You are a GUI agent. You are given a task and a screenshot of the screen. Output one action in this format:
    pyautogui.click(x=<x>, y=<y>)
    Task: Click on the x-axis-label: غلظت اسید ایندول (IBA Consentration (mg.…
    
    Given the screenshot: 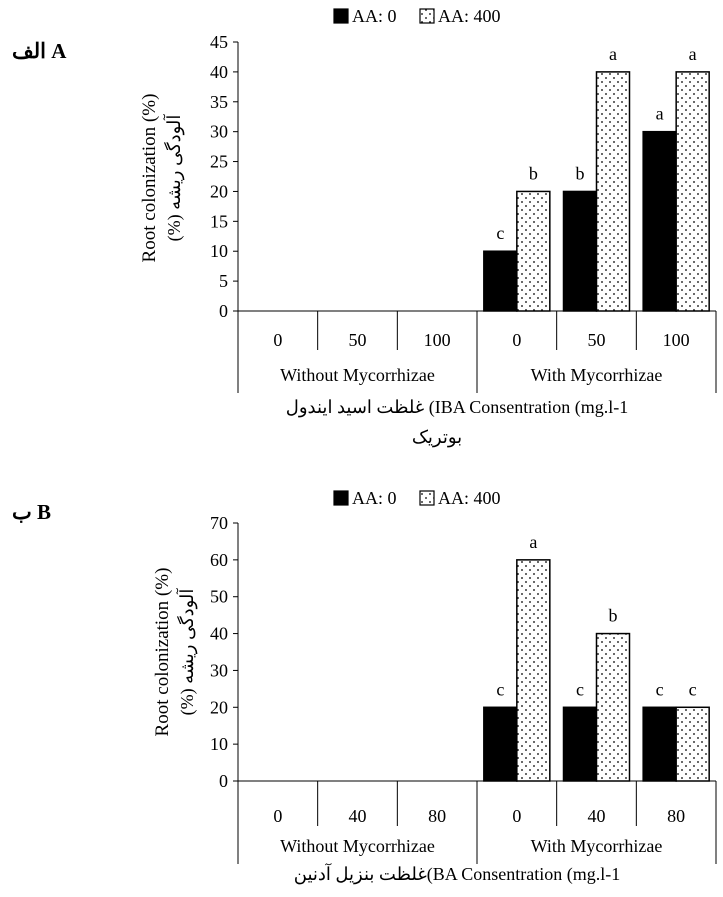 What is the action you would take?
    pyautogui.click(x=457, y=407)
    